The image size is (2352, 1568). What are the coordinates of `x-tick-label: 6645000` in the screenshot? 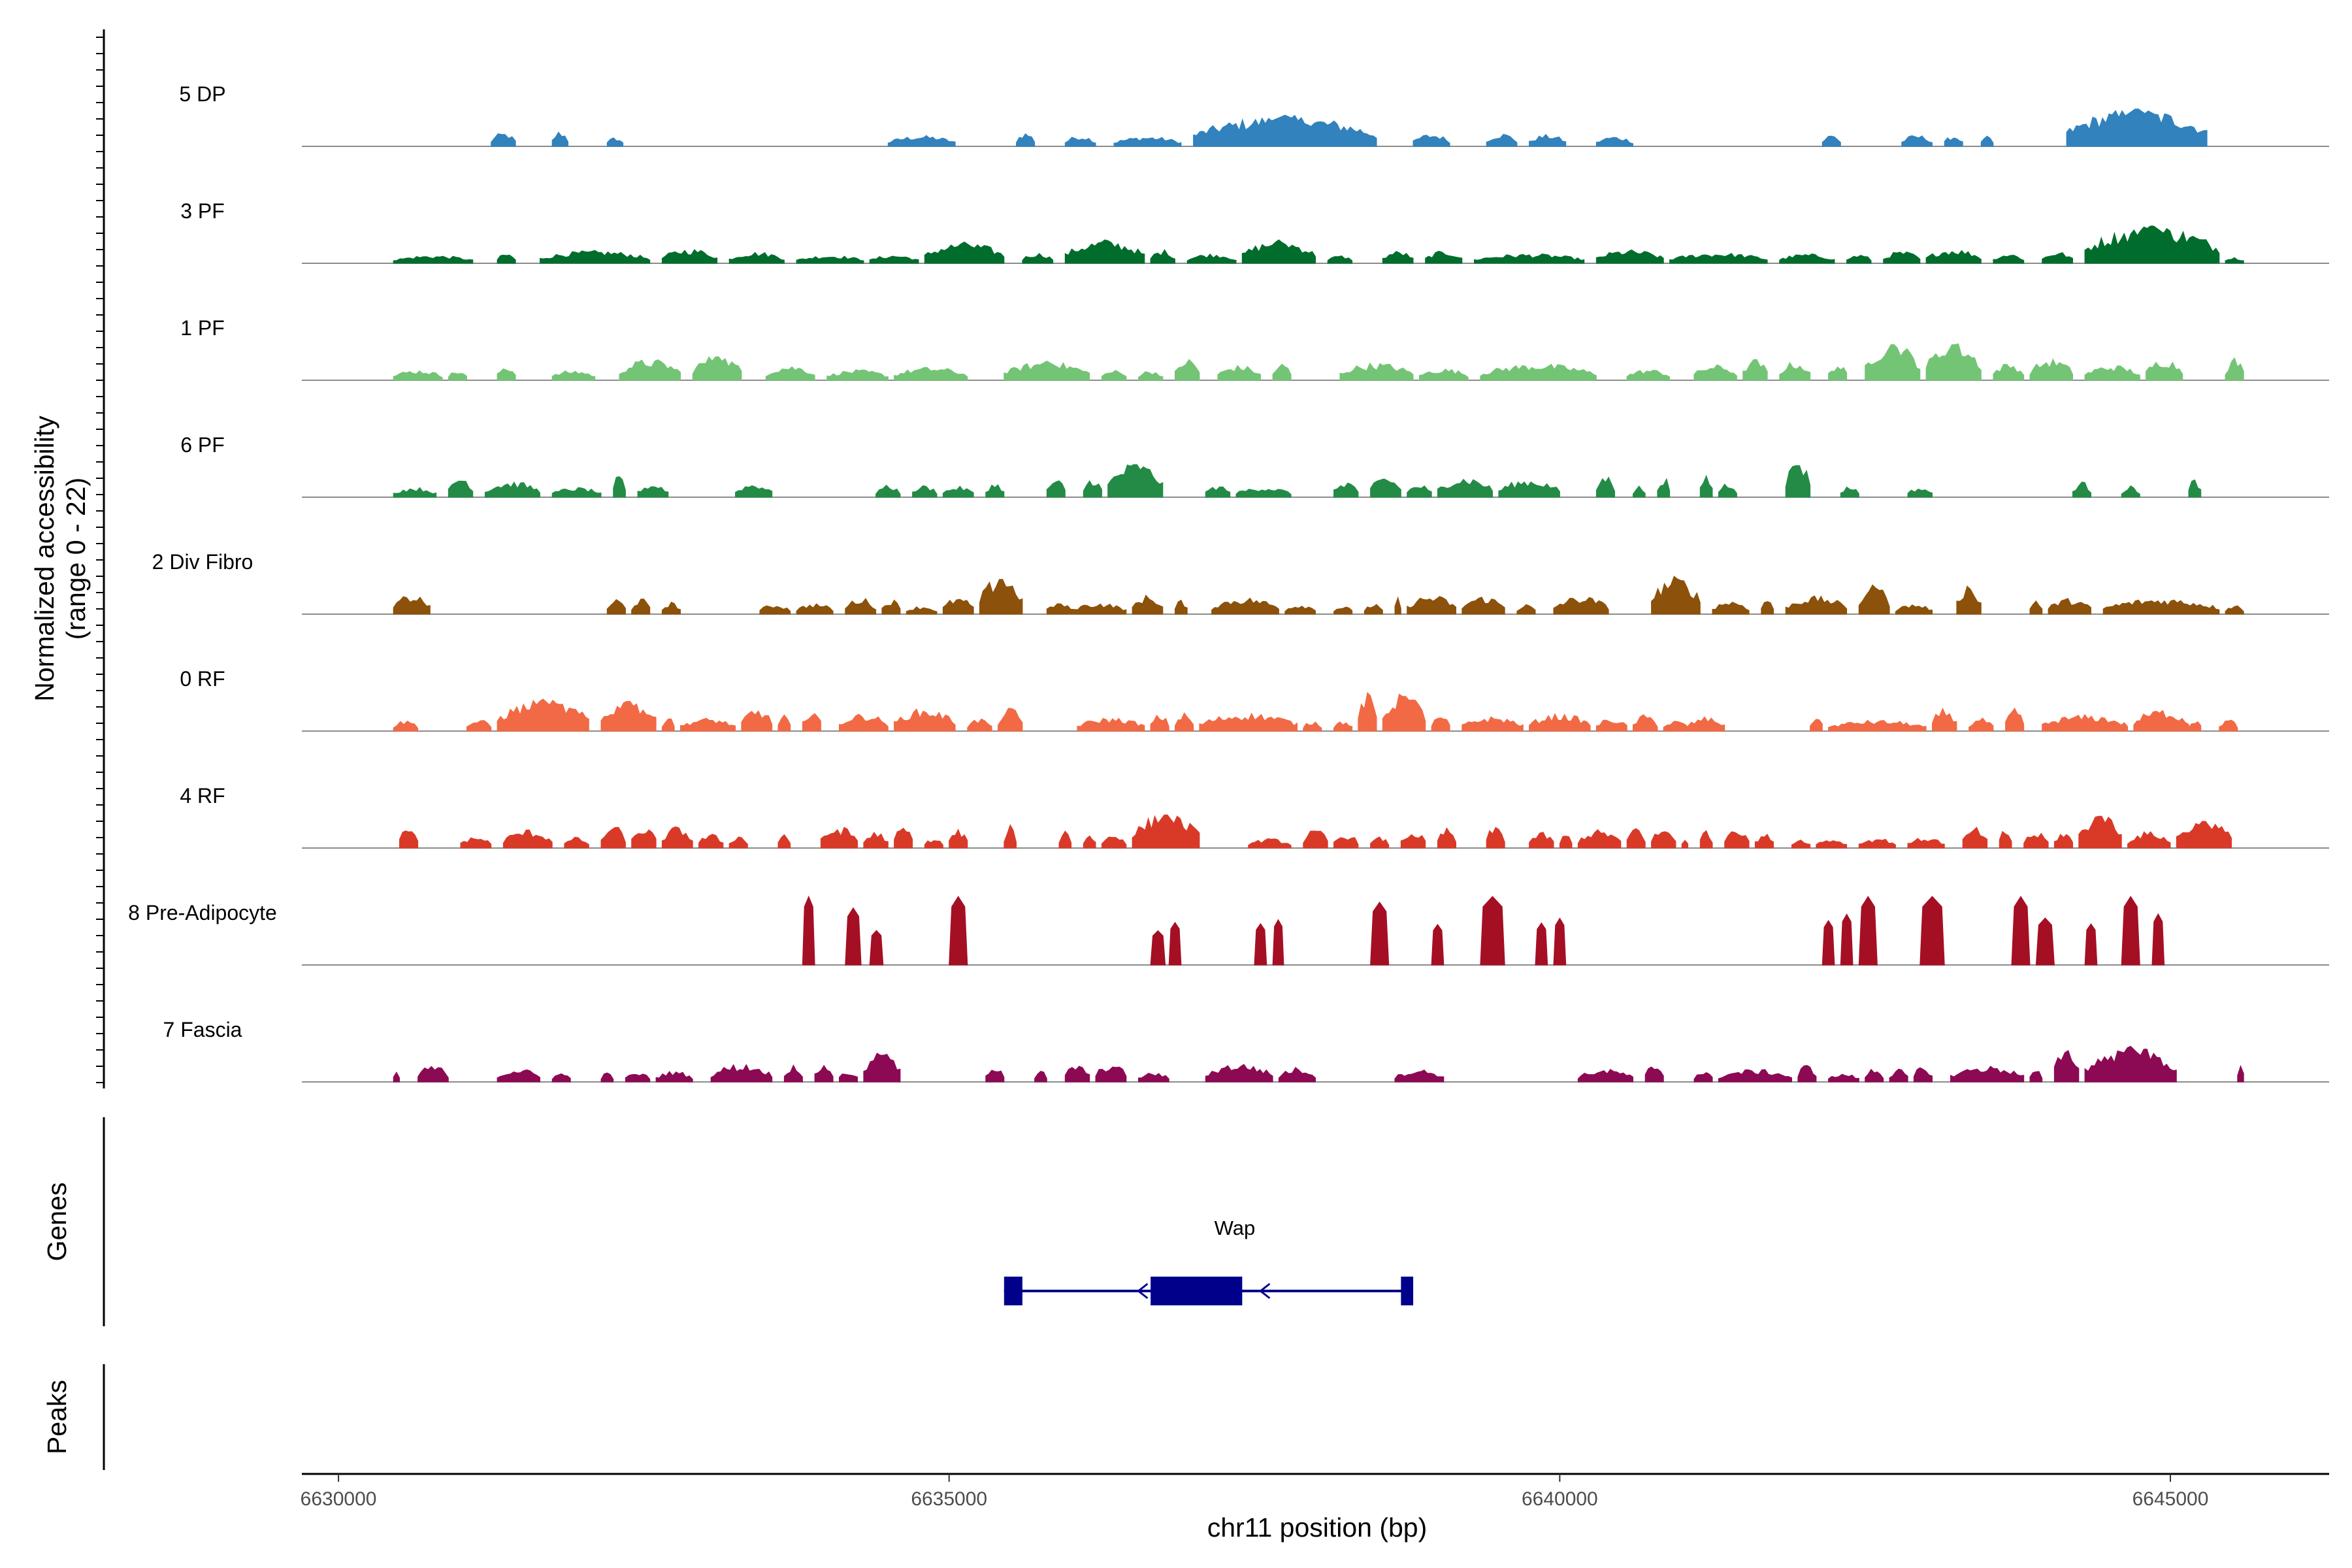 It's located at (2170, 1499).